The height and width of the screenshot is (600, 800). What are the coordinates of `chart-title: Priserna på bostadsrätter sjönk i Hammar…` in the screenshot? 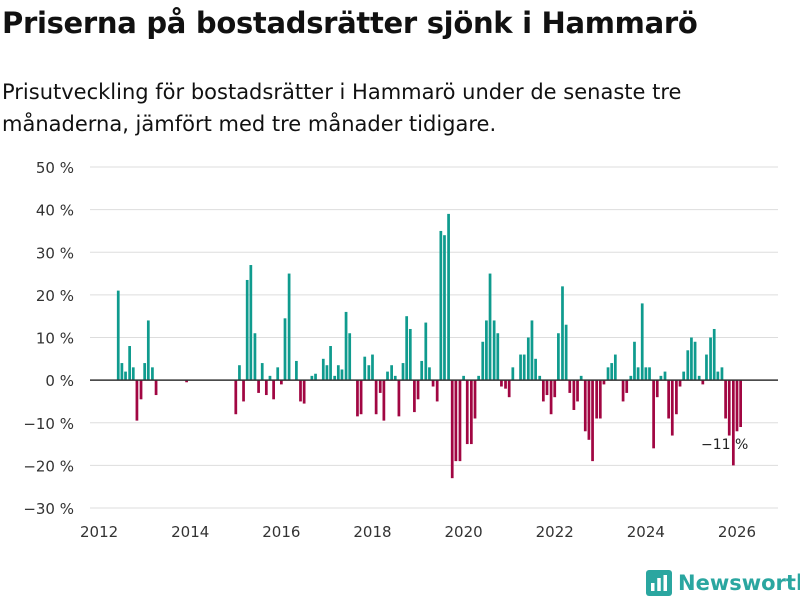 It's located at (350, 23).